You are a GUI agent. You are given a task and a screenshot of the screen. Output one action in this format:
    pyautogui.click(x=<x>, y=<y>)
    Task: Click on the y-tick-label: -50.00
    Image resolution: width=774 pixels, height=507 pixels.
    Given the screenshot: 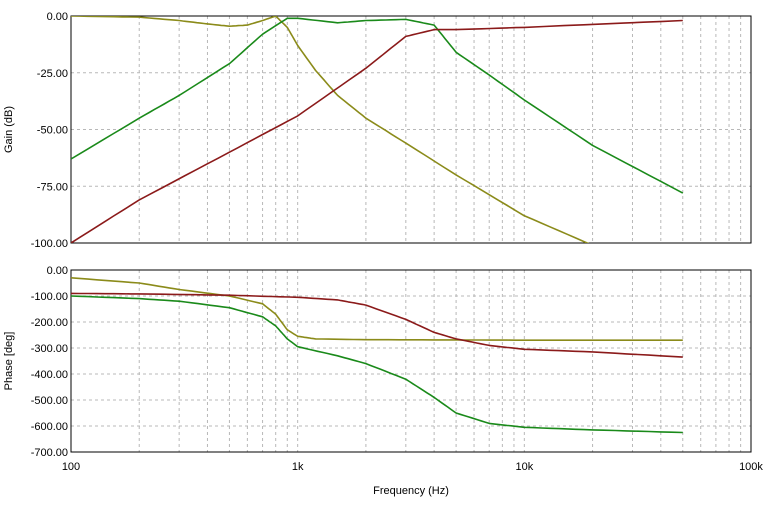 What is the action you would take?
    pyautogui.click(x=52, y=131)
    